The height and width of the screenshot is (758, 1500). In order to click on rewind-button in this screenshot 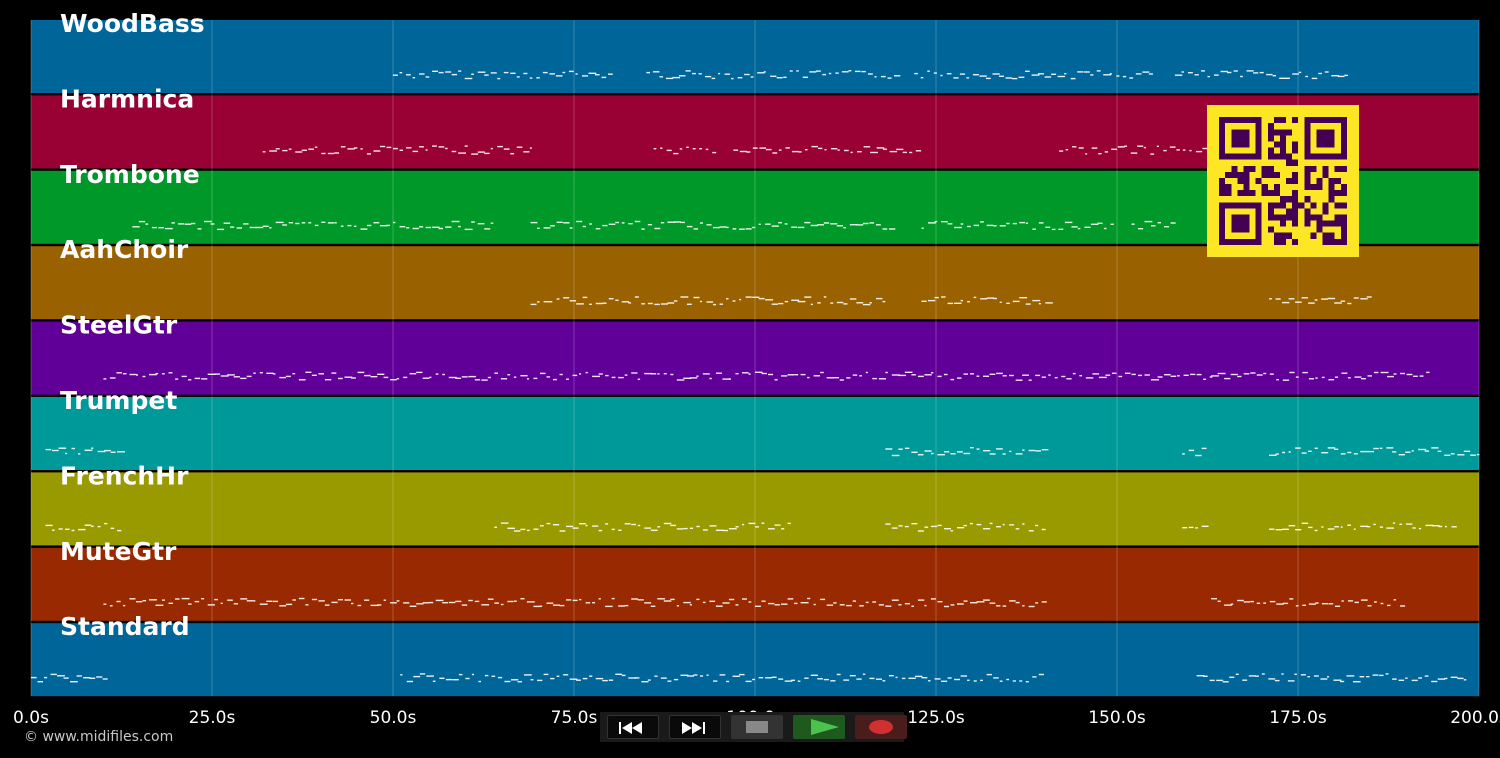, I will do `click(633, 727)`.